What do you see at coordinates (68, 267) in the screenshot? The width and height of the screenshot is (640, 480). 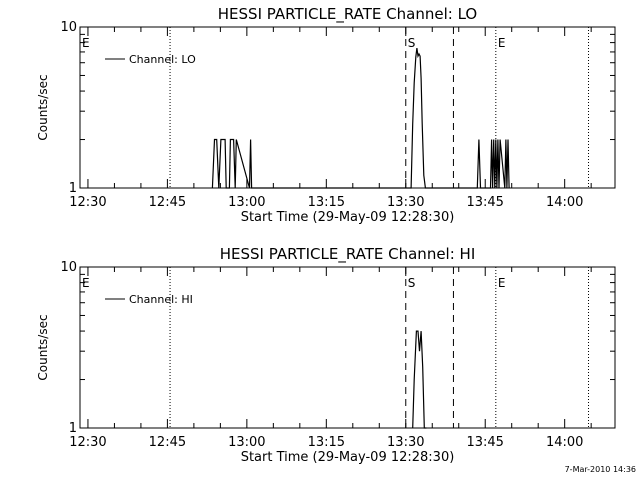 I see `panel2-y-tick-label: 10` at bounding box center [68, 267].